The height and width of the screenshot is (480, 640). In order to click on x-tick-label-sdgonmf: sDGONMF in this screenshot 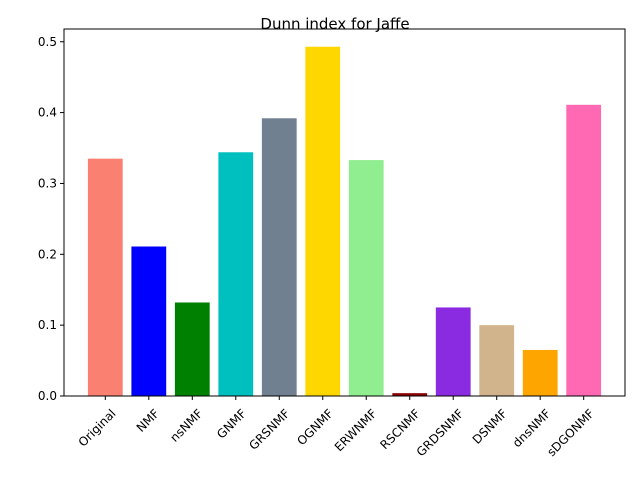, I will do `click(570, 432)`.